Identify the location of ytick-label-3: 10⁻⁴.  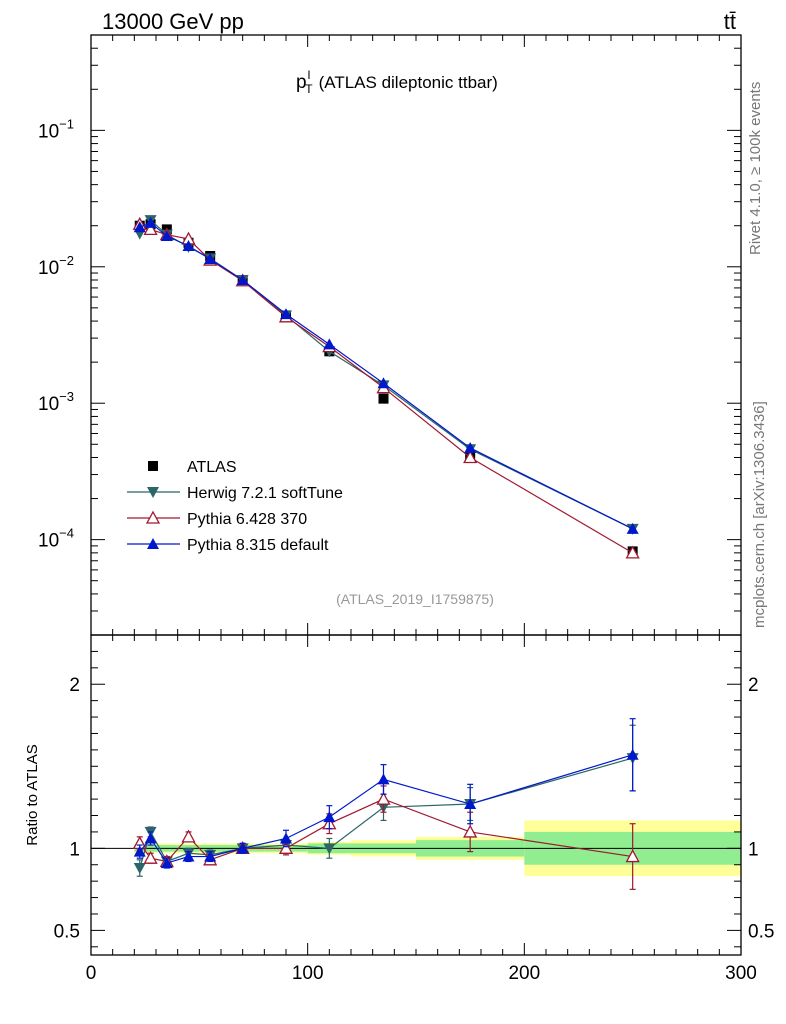
(56, 539).